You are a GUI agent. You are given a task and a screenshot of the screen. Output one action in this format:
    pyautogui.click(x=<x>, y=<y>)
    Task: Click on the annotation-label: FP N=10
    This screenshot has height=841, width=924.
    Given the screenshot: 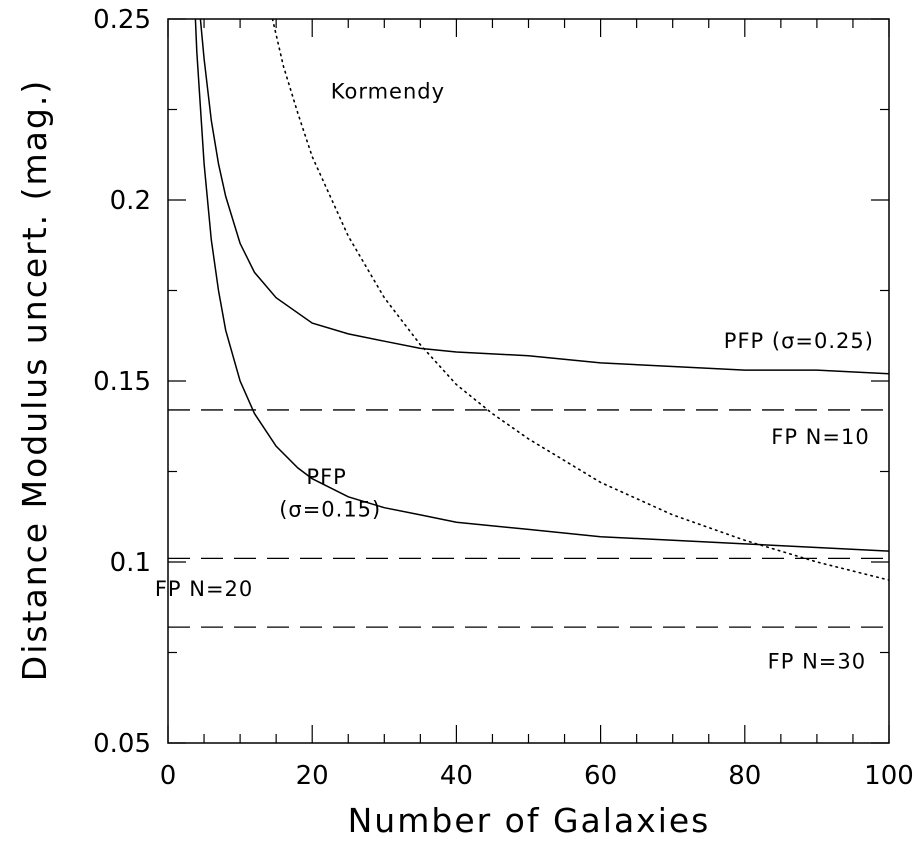 What is the action you would take?
    pyautogui.click(x=820, y=437)
    